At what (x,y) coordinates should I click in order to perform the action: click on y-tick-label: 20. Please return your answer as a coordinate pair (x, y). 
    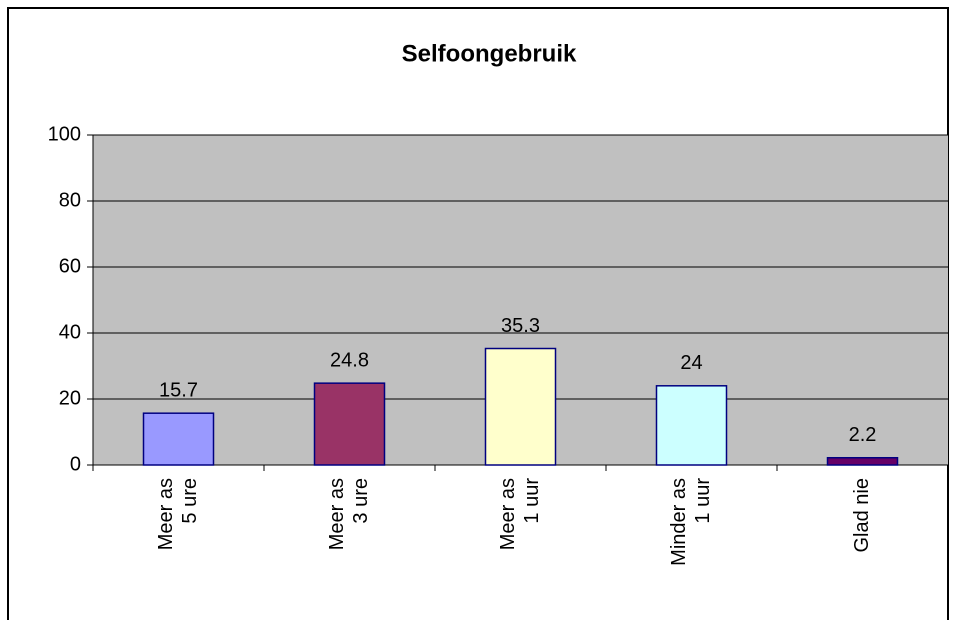
    Looking at the image, I should click on (70, 398).